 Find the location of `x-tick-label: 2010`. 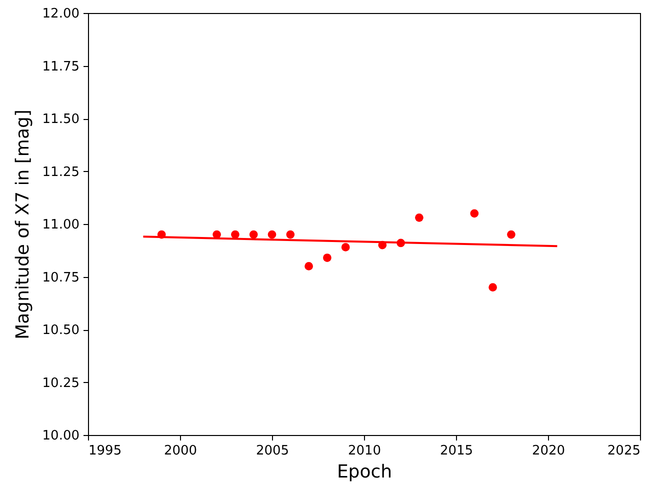

x-tick-label: 2010 is located at coordinates (365, 451).